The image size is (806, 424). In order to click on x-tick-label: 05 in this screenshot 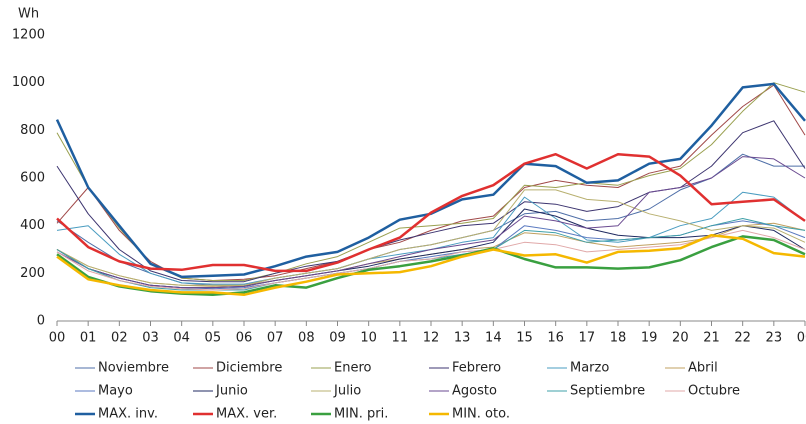, I will do `click(213, 338)`.